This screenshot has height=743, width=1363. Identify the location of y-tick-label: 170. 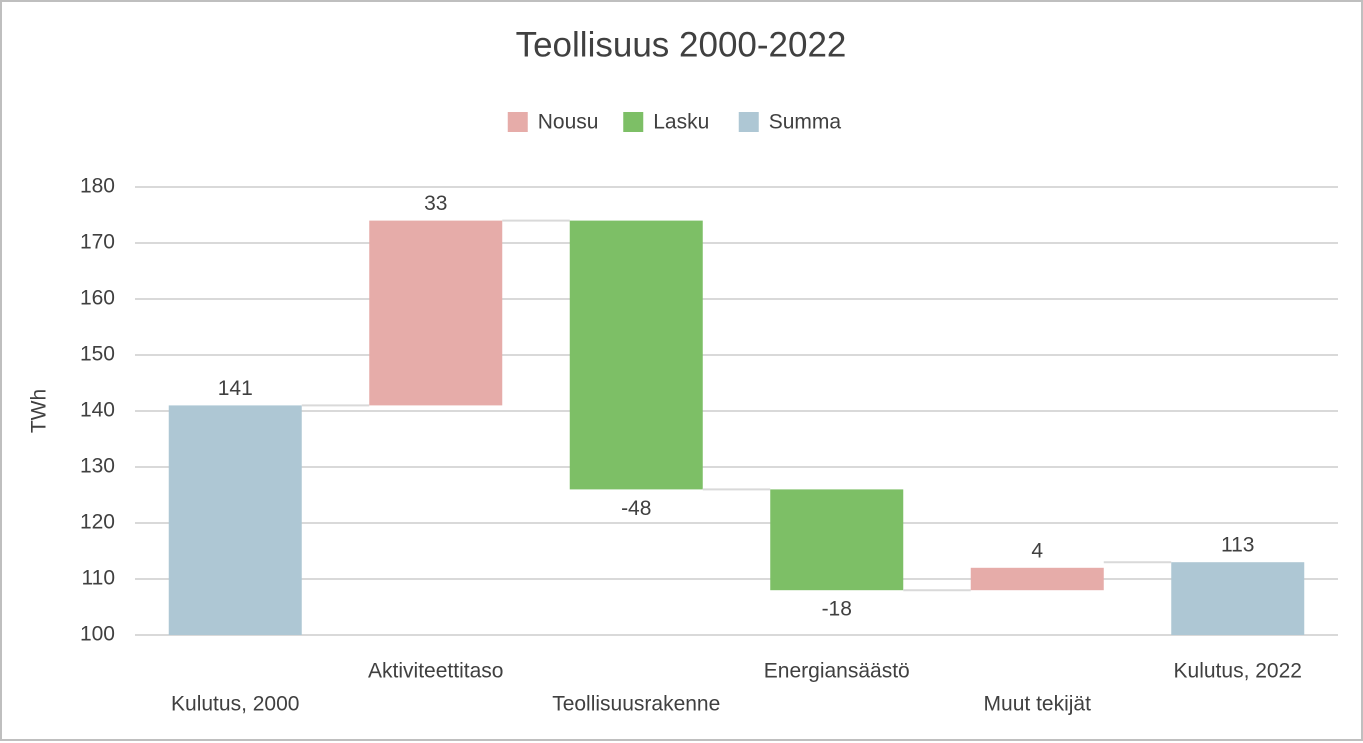
(97, 242).